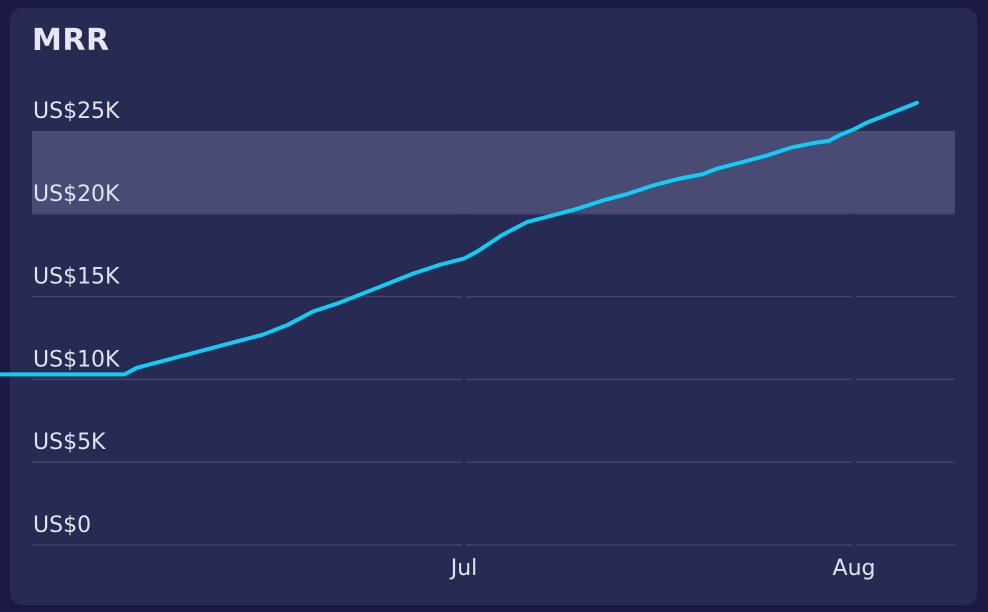 Image resolution: width=988 pixels, height=612 pixels. I want to click on y-tick-label: US$5K, so click(69, 442).